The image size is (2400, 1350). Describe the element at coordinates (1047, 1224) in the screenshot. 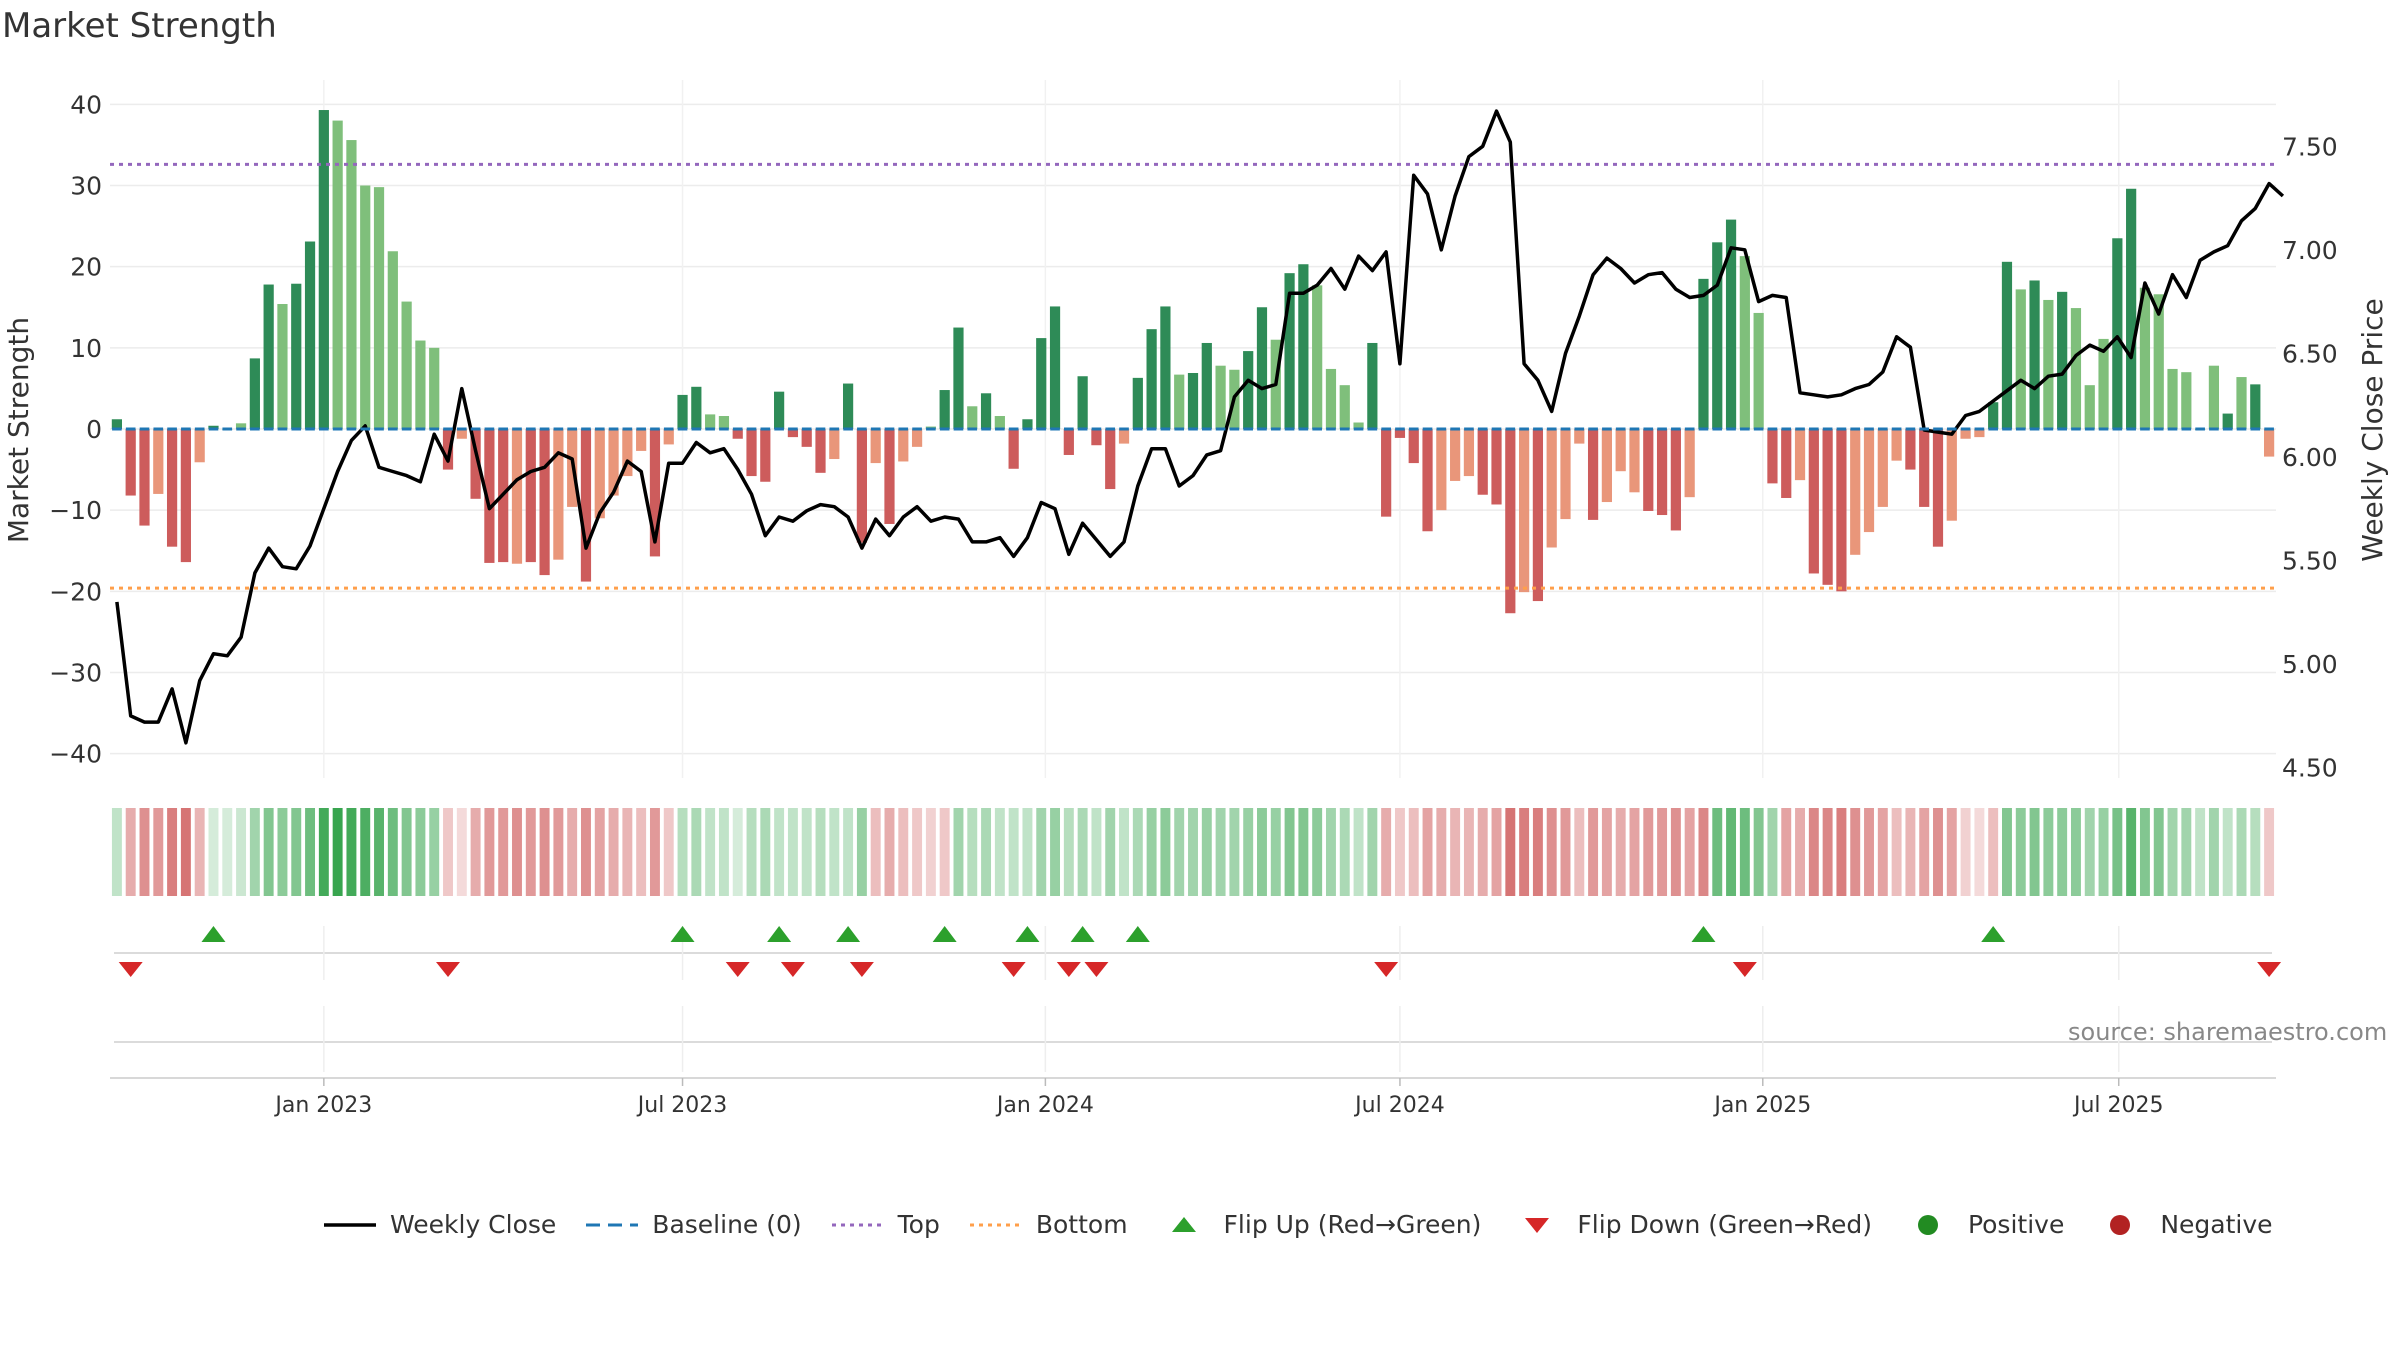

I see `legend-item-bottom: Bottom` at that location.